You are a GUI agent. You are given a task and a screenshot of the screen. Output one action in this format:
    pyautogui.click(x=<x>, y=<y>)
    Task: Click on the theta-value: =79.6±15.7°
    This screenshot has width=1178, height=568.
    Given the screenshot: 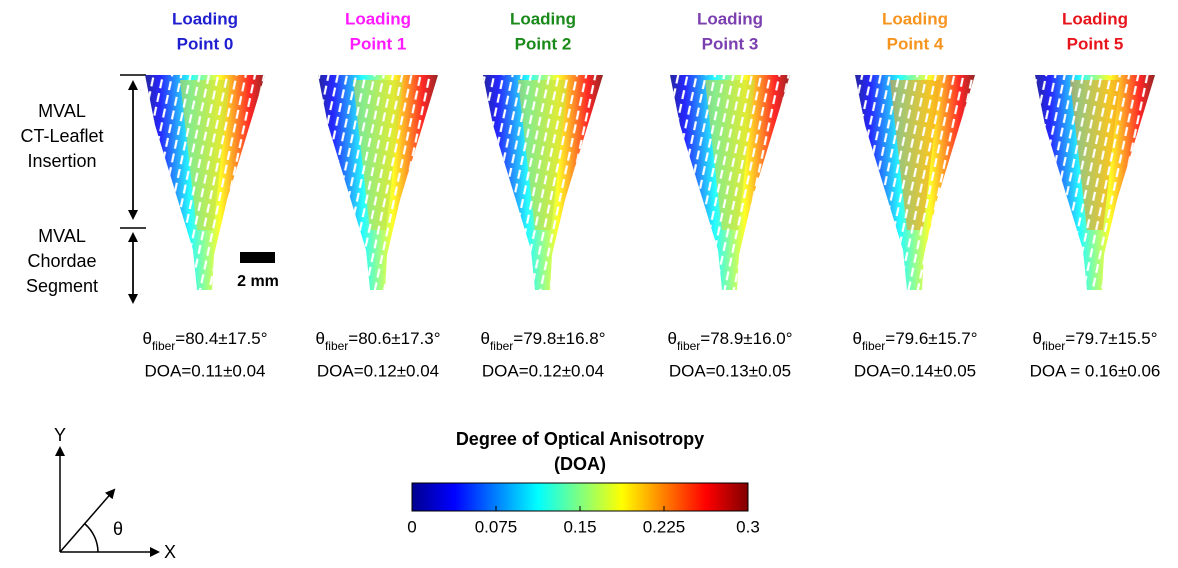 What is the action you would take?
    pyautogui.click(x=931, y=338)
    